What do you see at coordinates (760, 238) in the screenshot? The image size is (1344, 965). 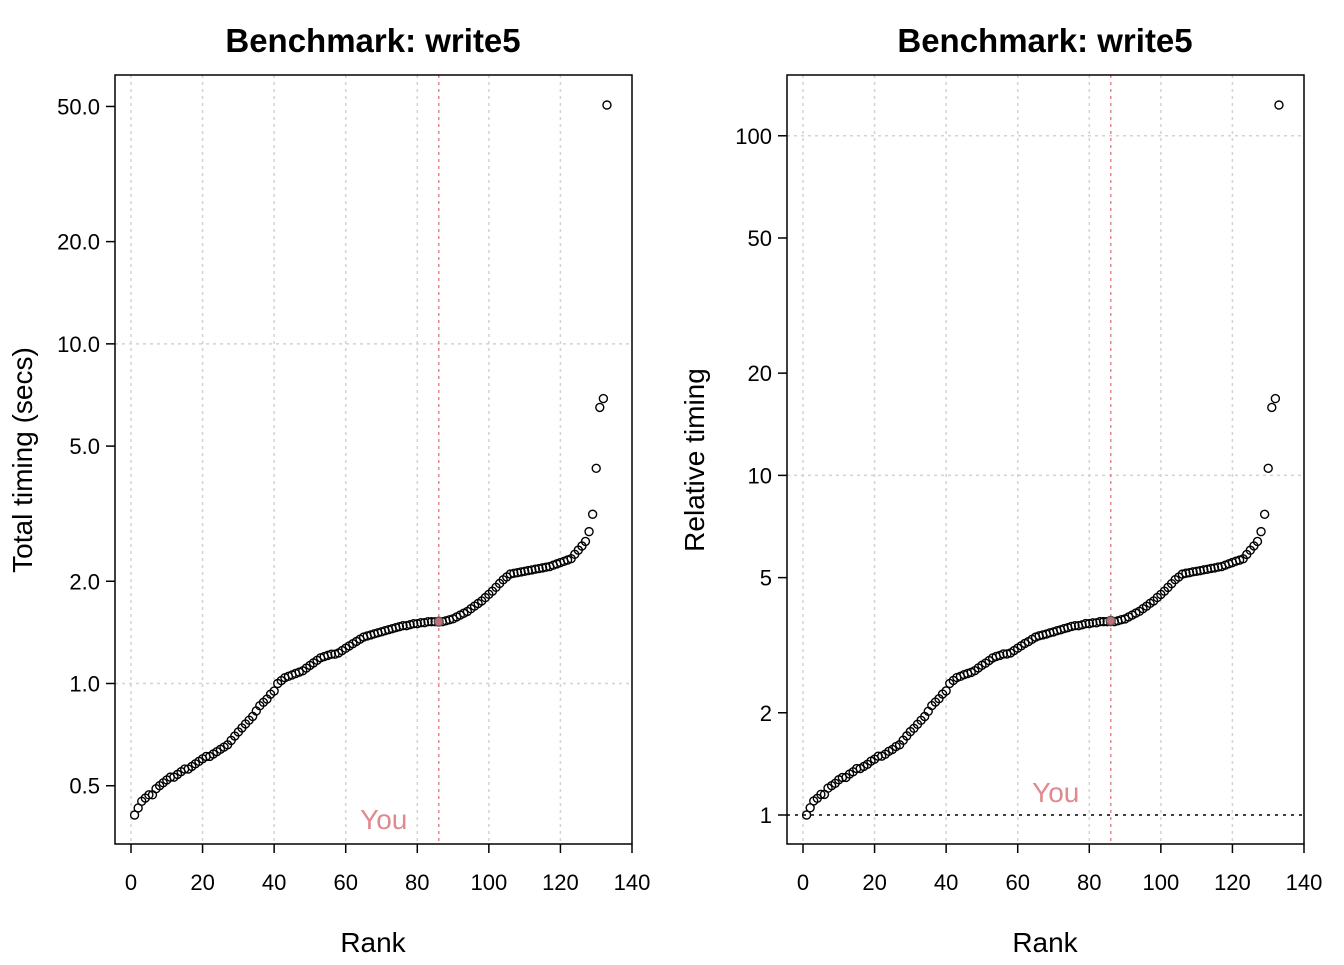 I see `y-tick-label: 50` at bounding box center [760, 238].